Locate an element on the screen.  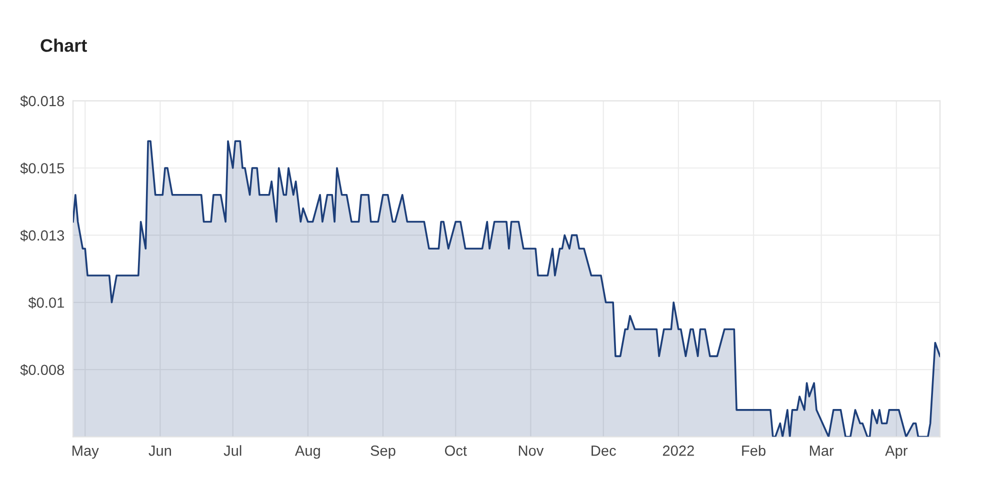
x-tick-label: Sep is located at coordinates (383, 452).